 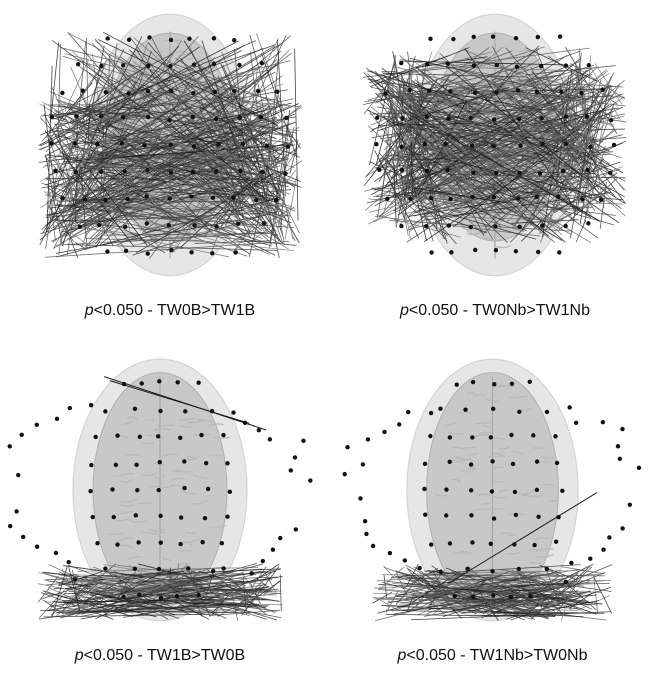 I want to click on p-symbol: p, so click(x=79, y=655).